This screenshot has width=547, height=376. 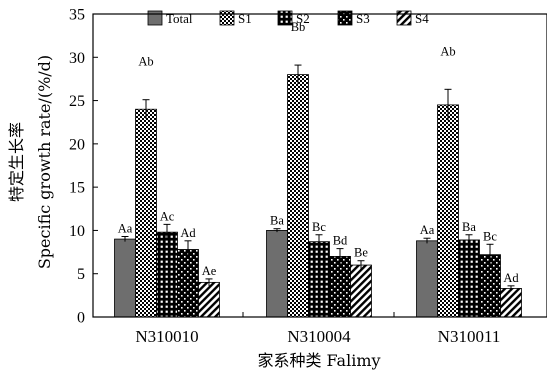 What do you see at coordinates (77, 15) in the screenshot?
I see `y-tick-label: 35` at bounding box center [77, 15].